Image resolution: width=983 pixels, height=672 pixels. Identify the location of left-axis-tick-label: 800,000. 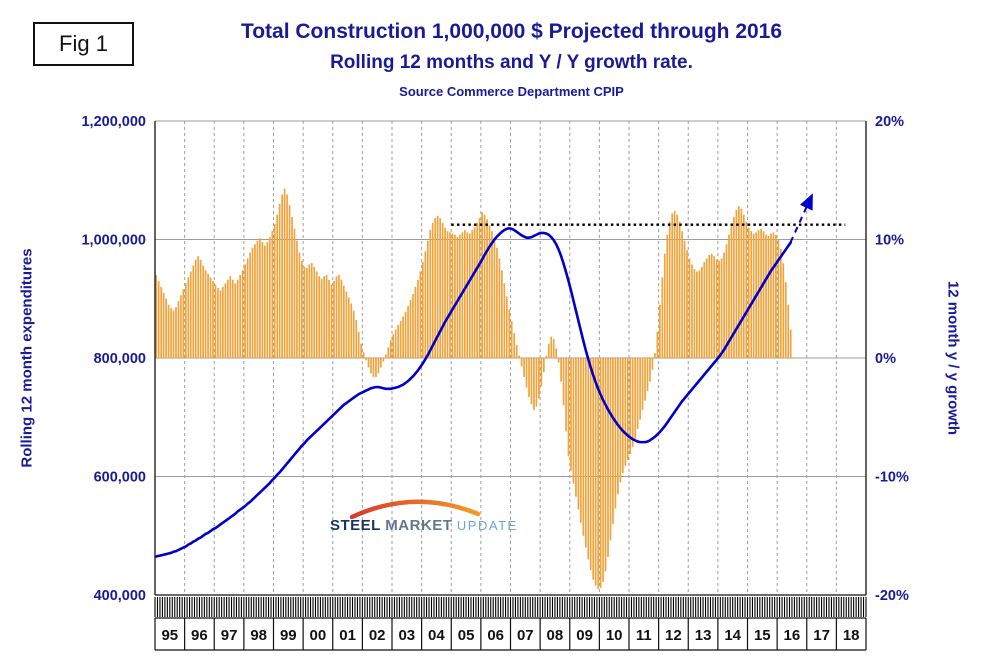
(120, 359).